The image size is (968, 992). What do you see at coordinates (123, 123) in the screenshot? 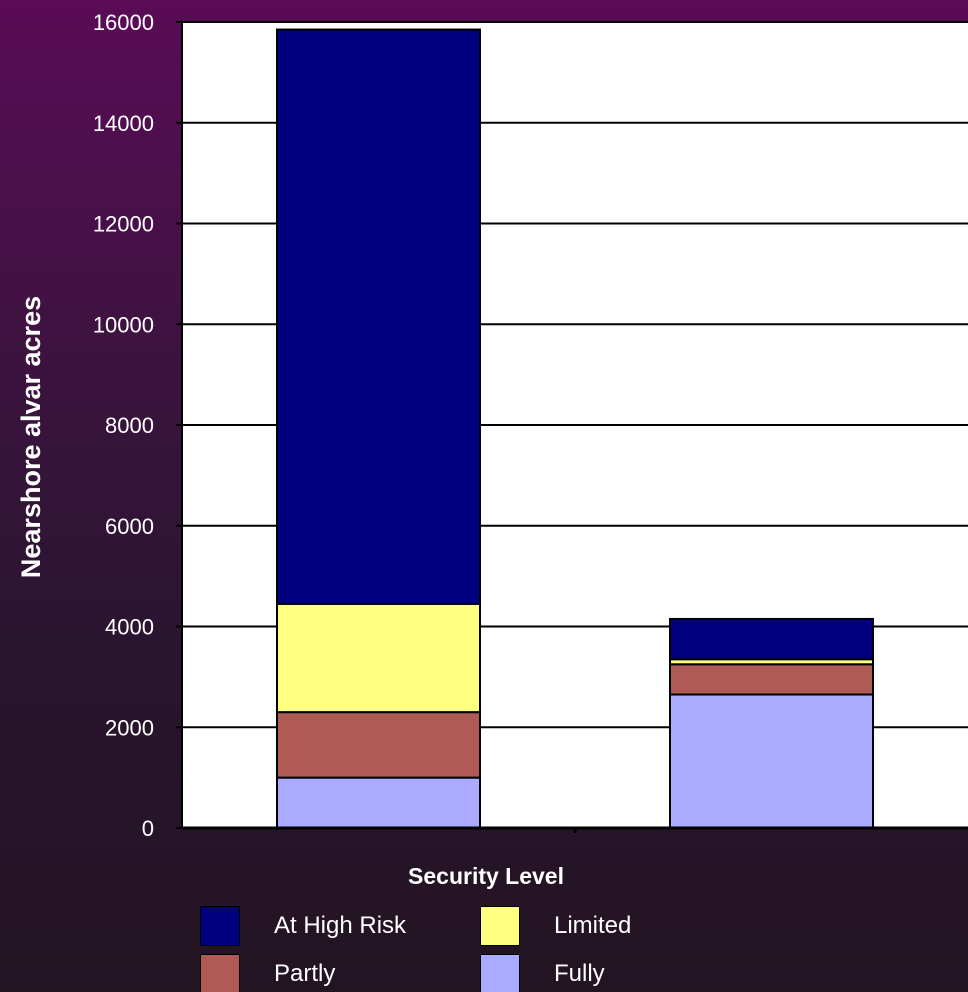
I see `y-tick-label: 14000` at bounding box center [123, 123].